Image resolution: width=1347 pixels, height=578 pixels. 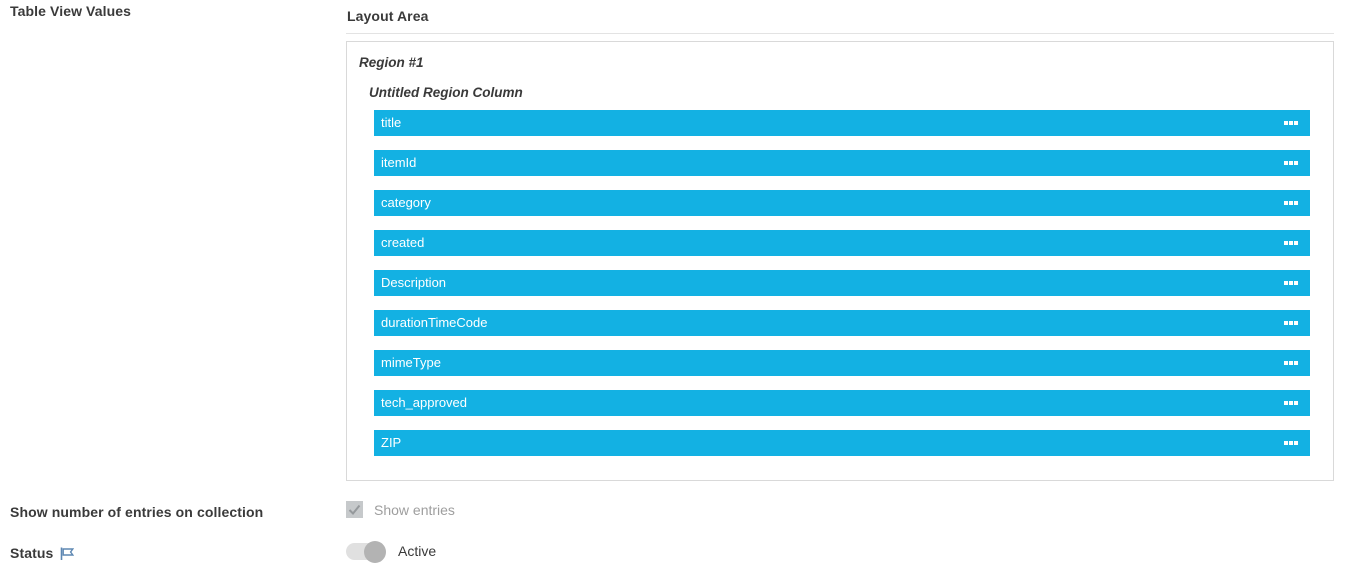 What do you see at coordinates (842, 123) in the screenshot?
I see `layout-field-bar: title` at bounding box center [842, 123].